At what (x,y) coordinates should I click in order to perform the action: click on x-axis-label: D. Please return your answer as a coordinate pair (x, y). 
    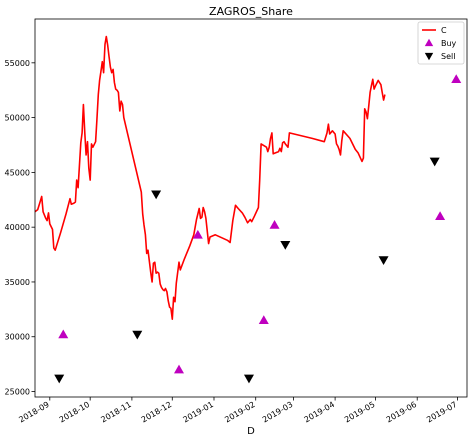
    Looking at the image, I should click on (251, 431).